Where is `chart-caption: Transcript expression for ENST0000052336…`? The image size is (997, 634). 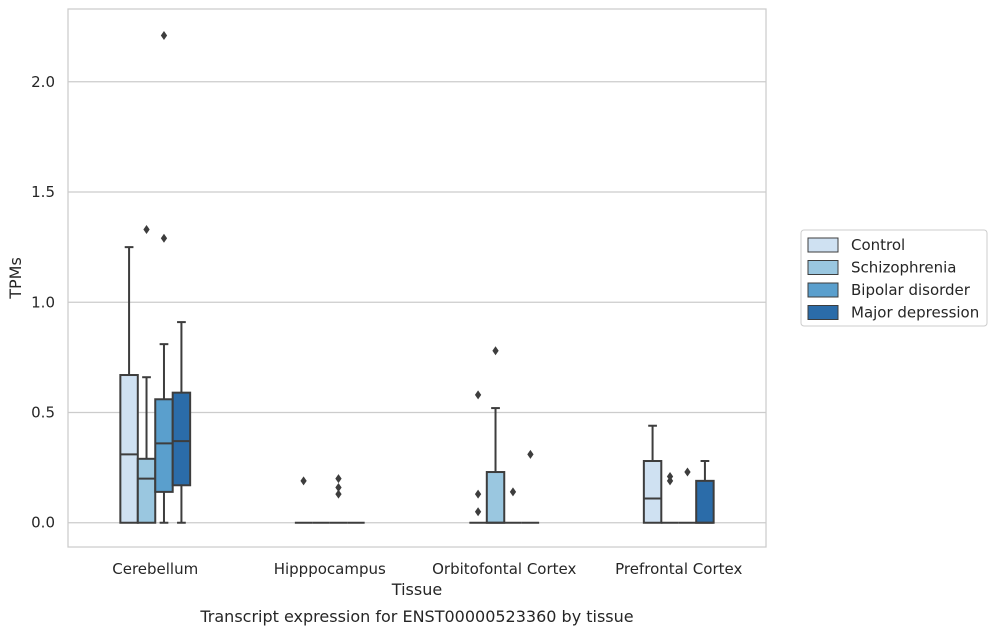
chart-caption: Transcript expression for ENST0000052336… is located at coordinates (416, 616).